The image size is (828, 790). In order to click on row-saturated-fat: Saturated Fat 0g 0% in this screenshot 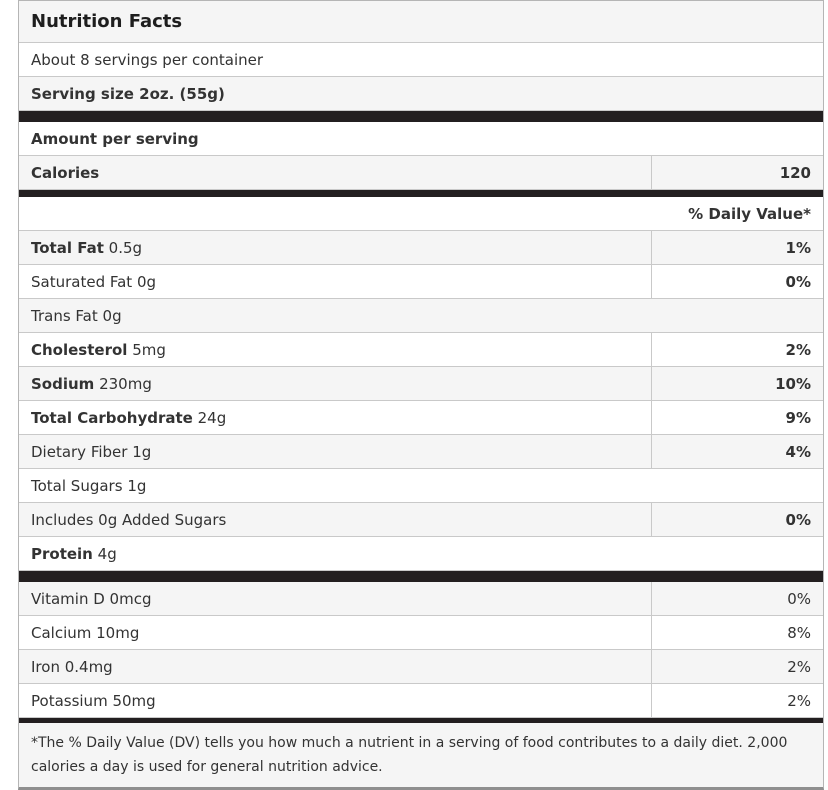, I will do `click(421, 282)`.